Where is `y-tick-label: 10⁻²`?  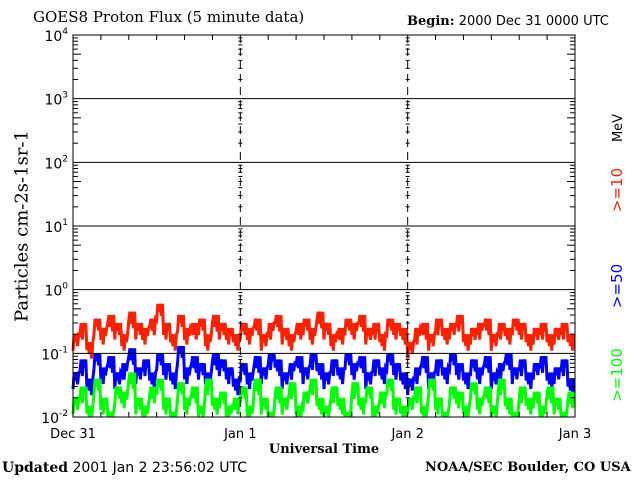
y-tick-label: 10⁻² is located at coordinates (54, 418).